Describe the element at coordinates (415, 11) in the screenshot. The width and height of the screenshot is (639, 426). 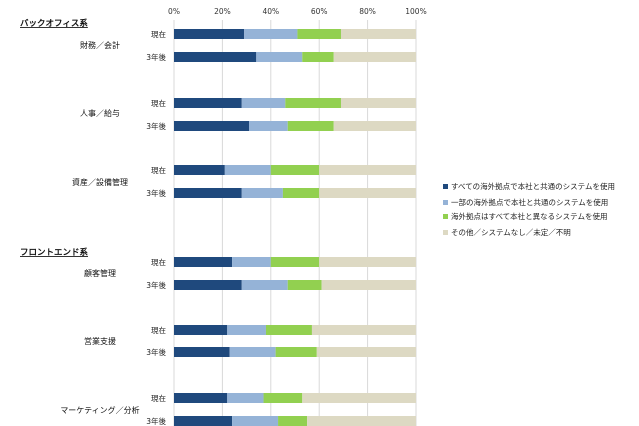
I see `x-tick-label: 100%` at that location.